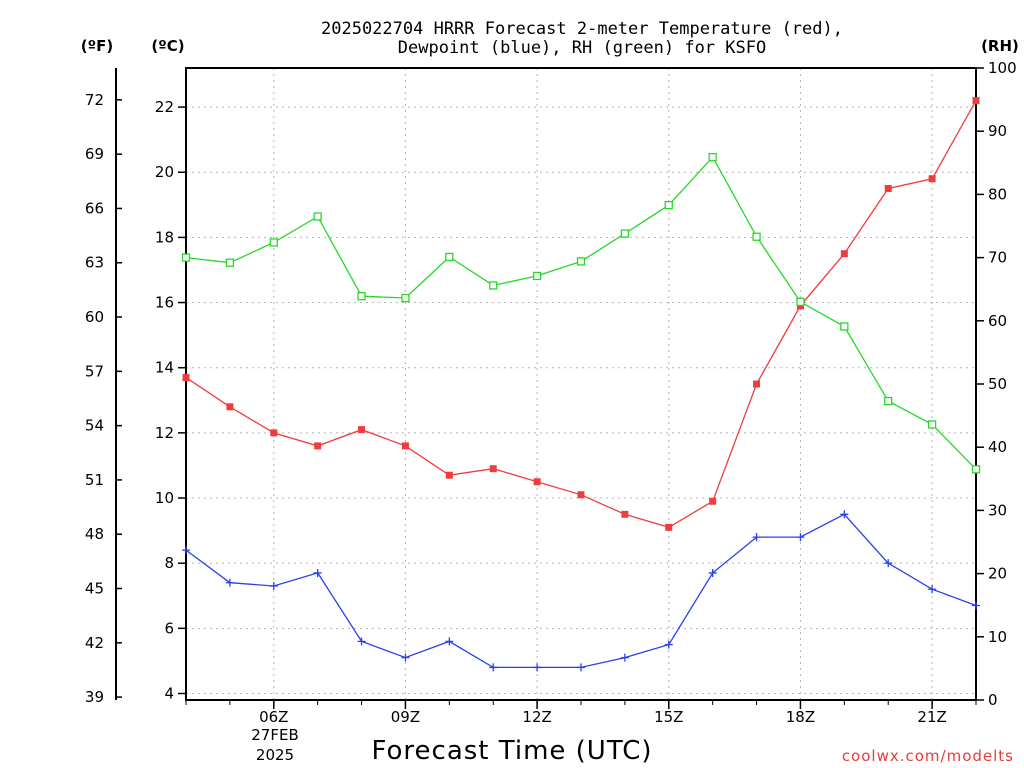  Describe the element at coordinates (94, 317) in the screenshot. I see `fahrenheit-tick-label: 60` at that location.